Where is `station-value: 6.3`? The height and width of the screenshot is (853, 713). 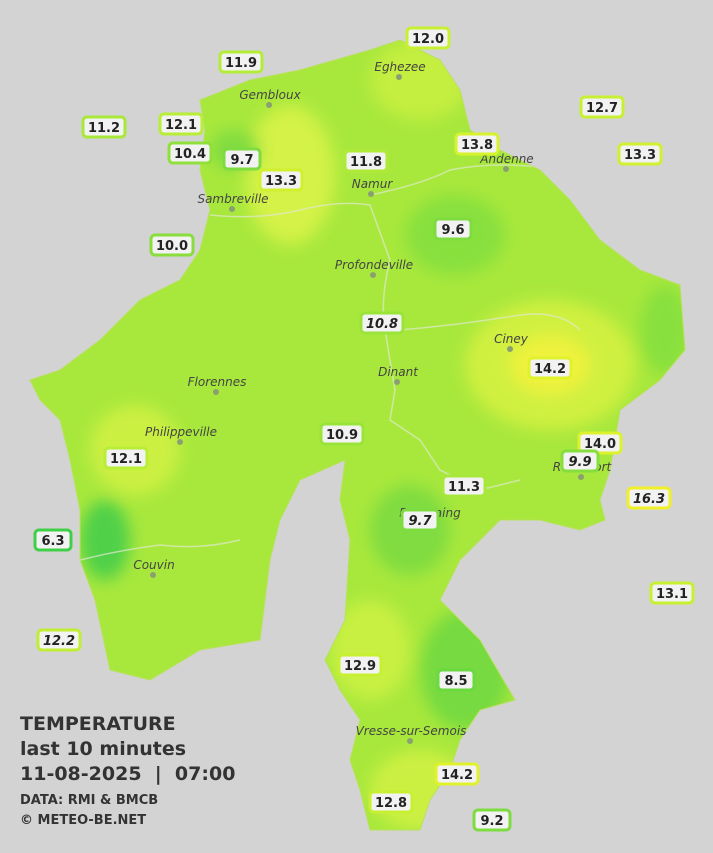
station-value: 6.3 is located at coordinates (52, 541).